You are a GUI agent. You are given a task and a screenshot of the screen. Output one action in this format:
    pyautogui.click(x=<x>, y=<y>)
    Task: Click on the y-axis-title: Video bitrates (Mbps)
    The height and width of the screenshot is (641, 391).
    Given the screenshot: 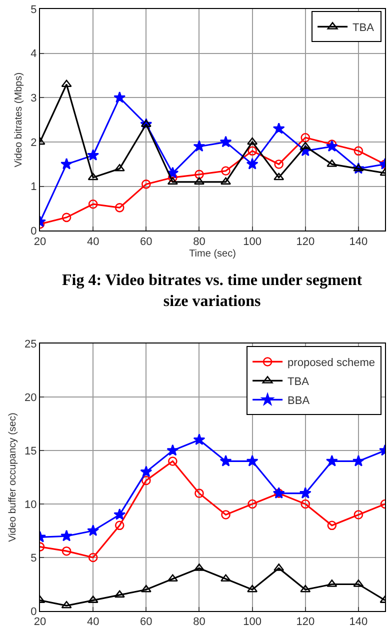 What is the action you would take?
    pyautogui.click(x=19, y=120)
    